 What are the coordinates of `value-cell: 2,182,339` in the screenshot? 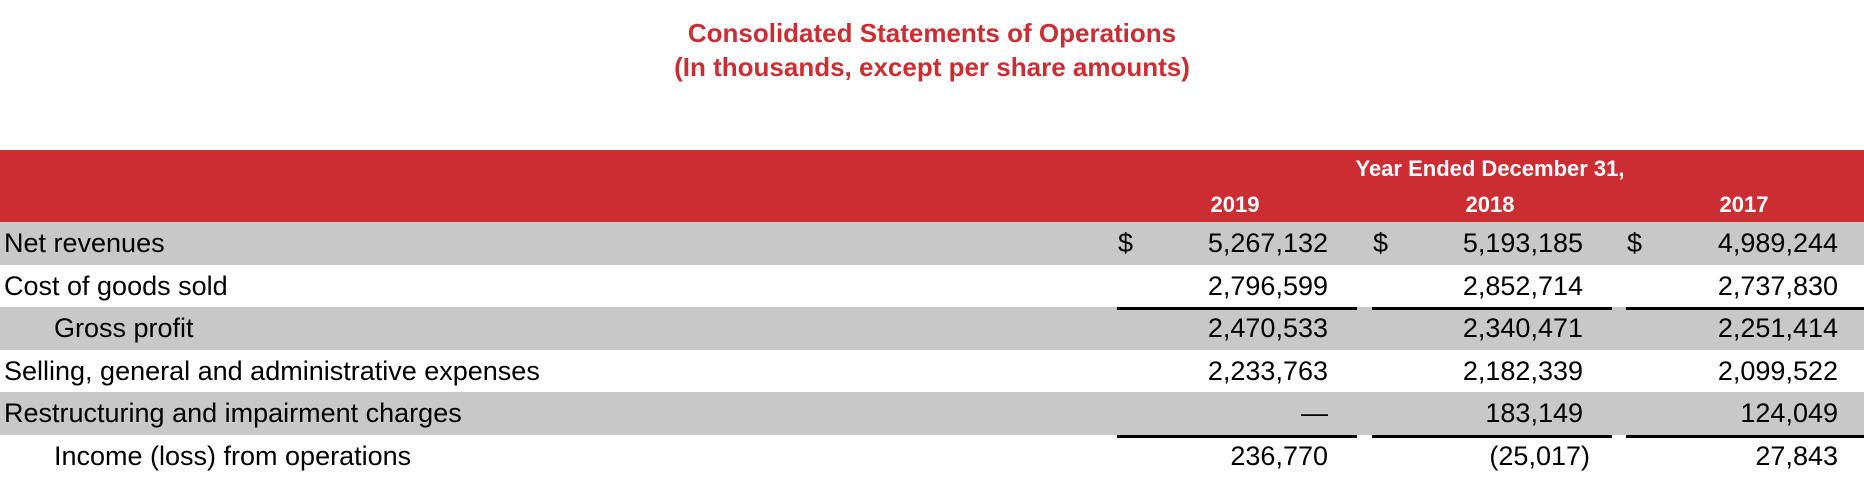 It's located at (1483, 371).